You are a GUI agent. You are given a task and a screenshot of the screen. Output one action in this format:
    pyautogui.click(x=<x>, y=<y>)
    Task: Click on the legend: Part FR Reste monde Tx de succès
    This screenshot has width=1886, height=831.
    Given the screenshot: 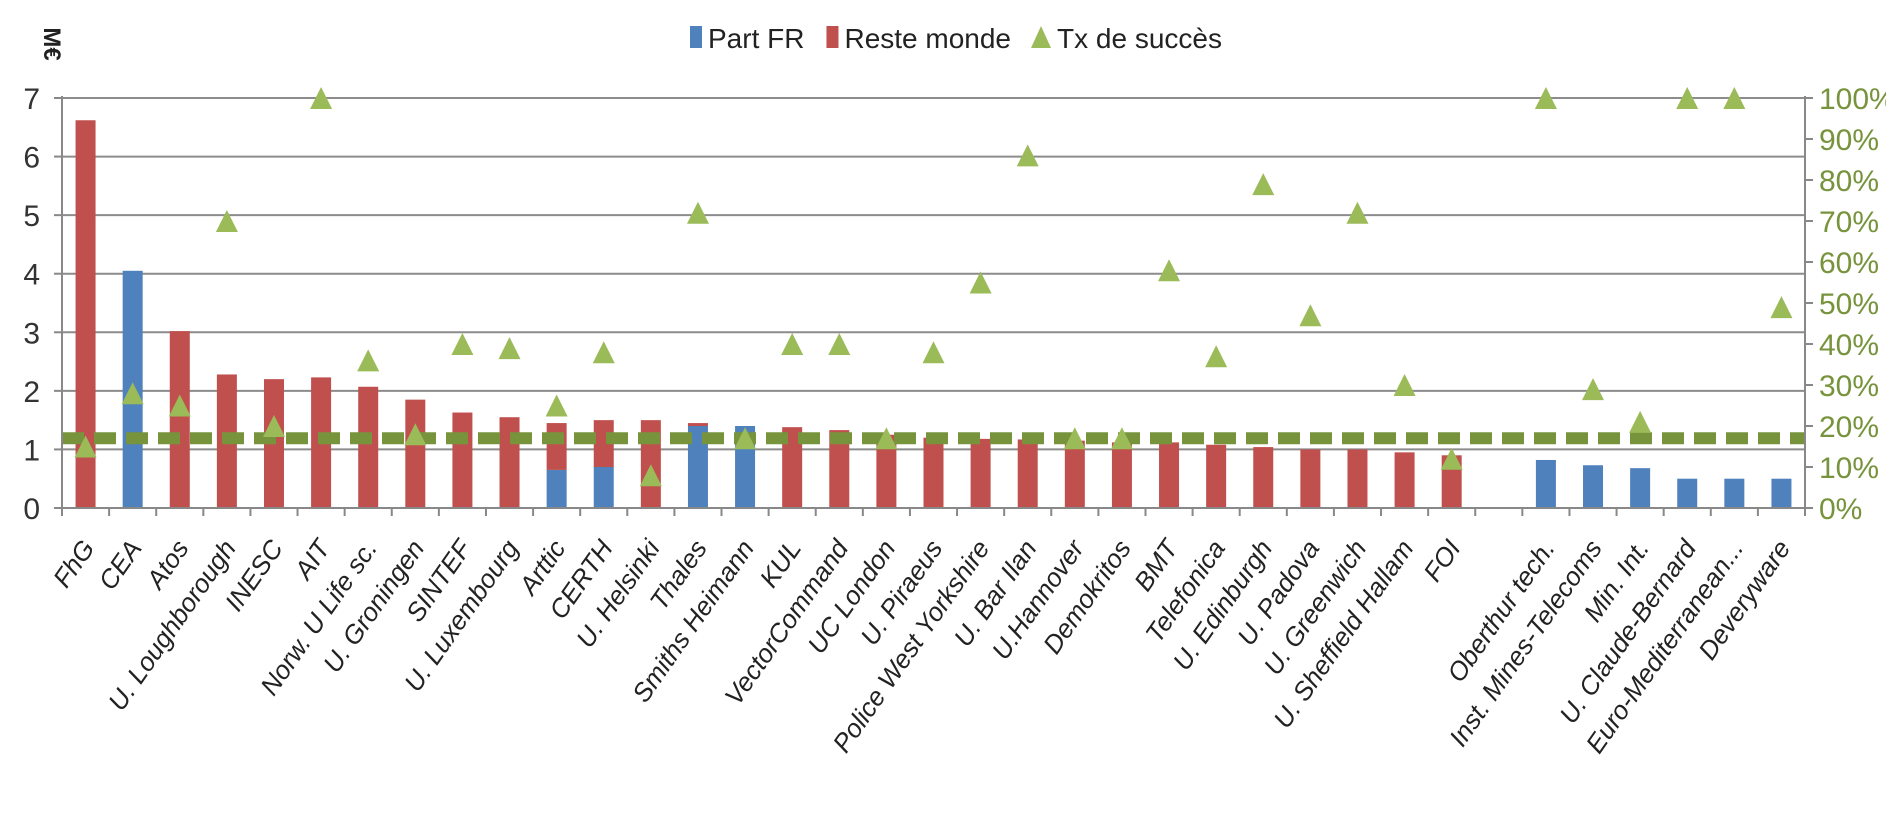 What is the action you would take?
    pyautogui.click(x=956, y=38)
    